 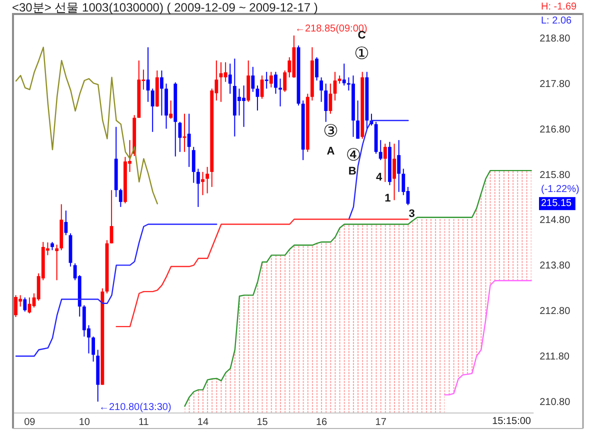 I want to click on x-tick-label: 17, so click(x=381, y=422).